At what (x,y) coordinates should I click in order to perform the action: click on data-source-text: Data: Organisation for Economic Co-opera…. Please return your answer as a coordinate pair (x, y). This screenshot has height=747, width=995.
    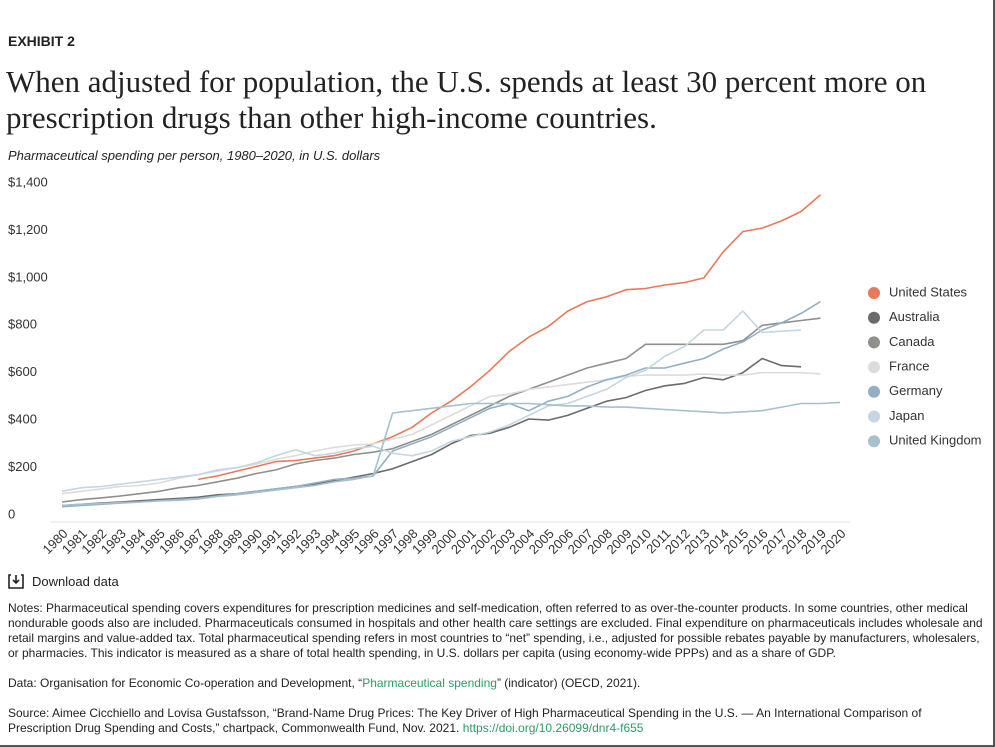
    Looking at the image, I should click on (185, 683).